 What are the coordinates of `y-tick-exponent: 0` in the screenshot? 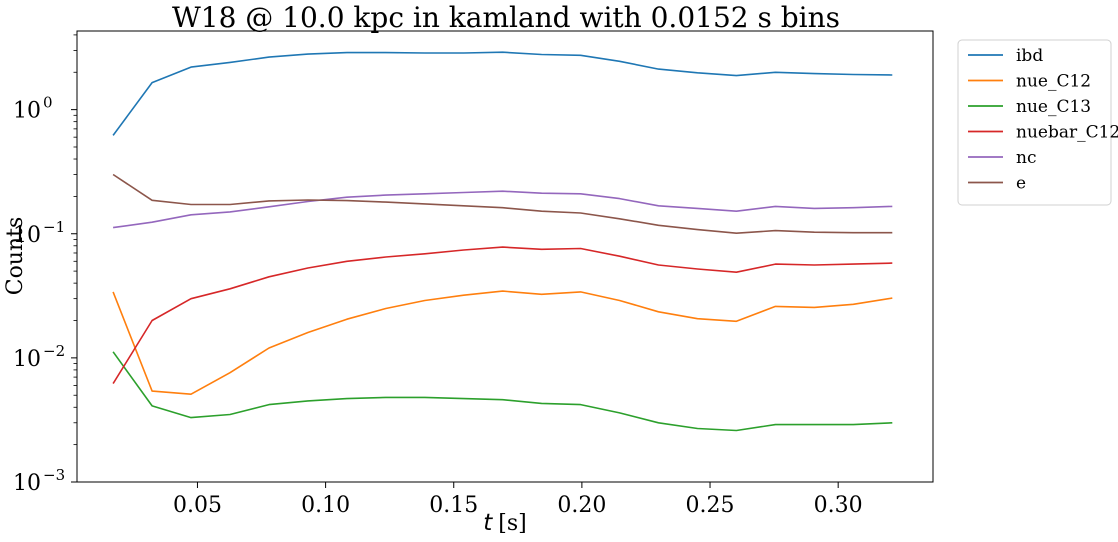 It's located at (48, 103).